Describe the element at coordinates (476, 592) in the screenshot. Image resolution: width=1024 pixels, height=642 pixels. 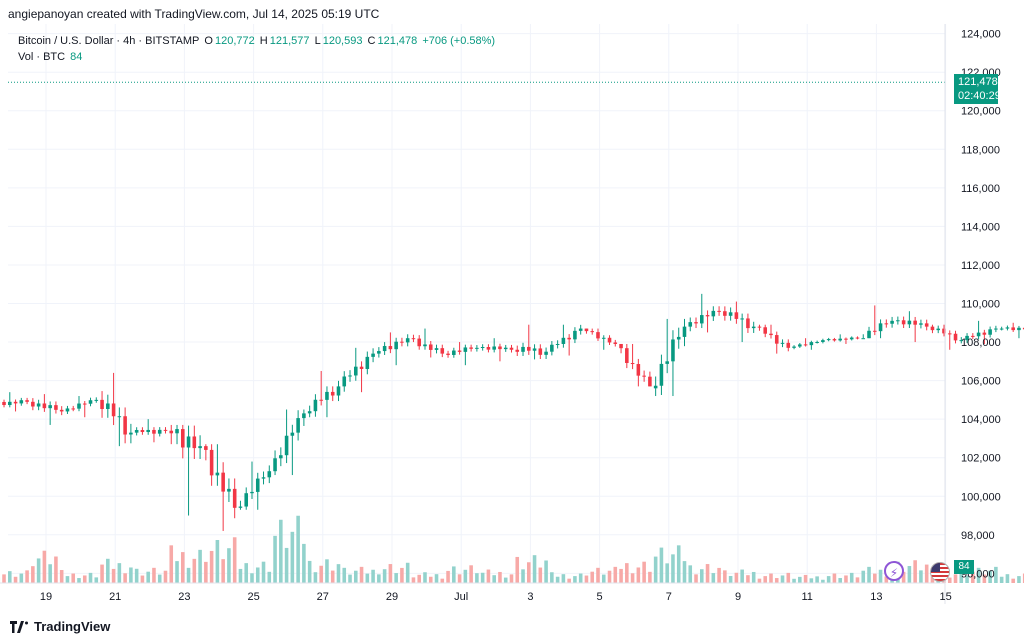
I see `time-axis: 19 21 23 25 27 29 Jul 3 5 7 9 11 13 15` at that location.